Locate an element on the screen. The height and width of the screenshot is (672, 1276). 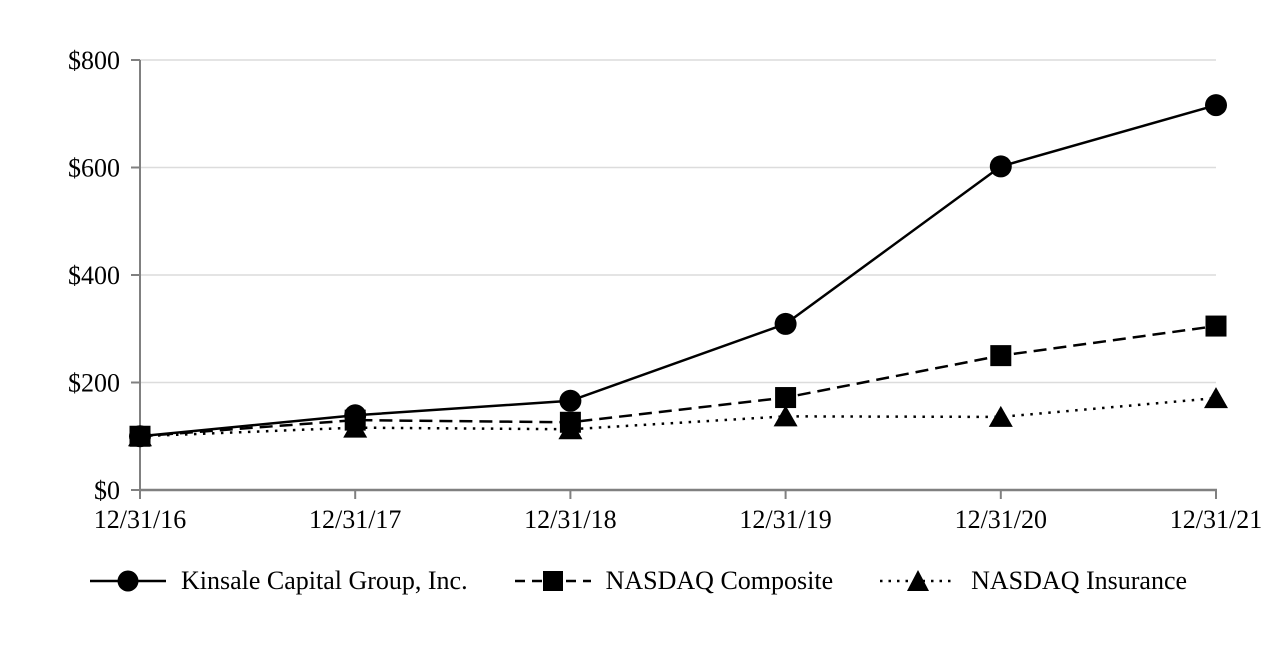
series-line-triangle is located at coordinates (678, 417).